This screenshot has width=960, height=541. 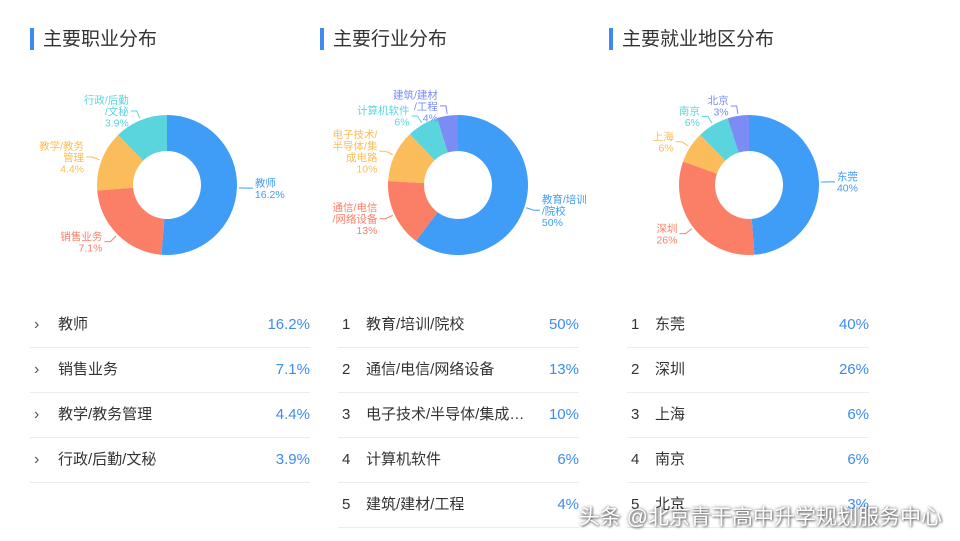 What do you see at coordinates (390, 39) in the screenshot?
I see `panel-title-text: 主要行业分布` at bounding box center [390, 39].